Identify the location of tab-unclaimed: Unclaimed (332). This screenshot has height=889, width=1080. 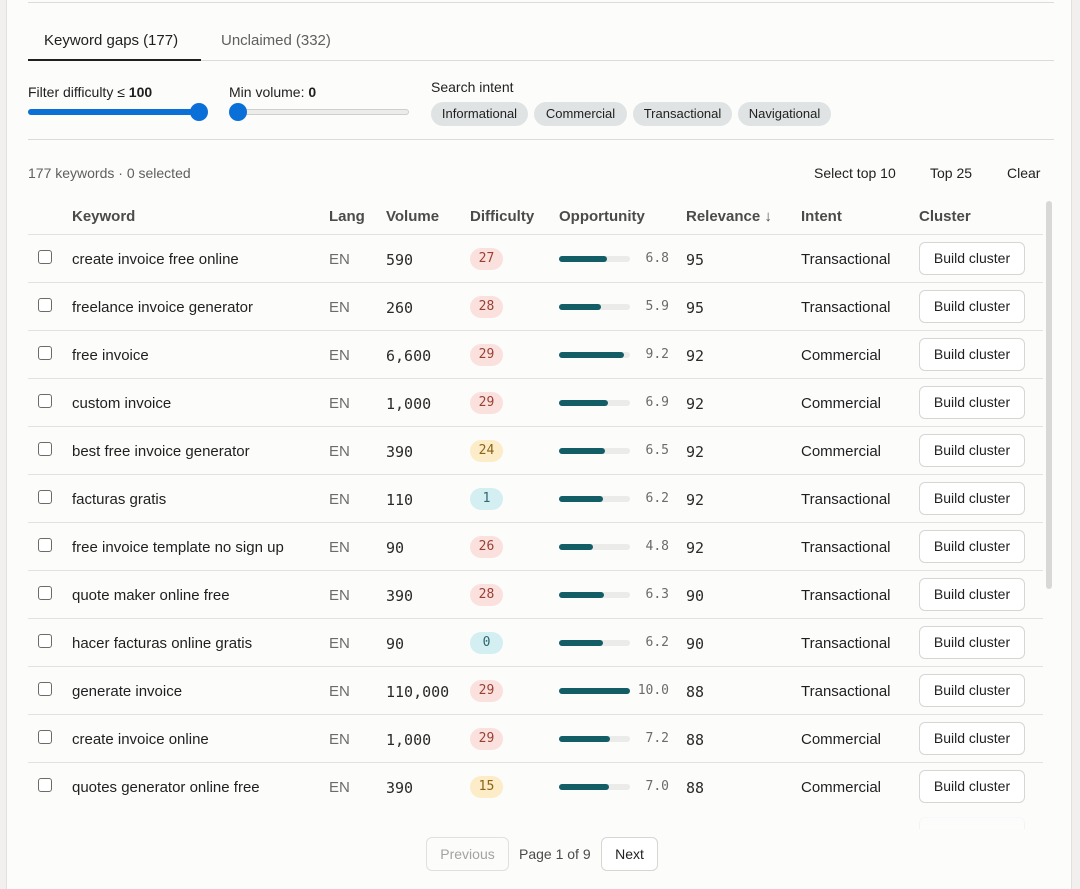
(276, 40).